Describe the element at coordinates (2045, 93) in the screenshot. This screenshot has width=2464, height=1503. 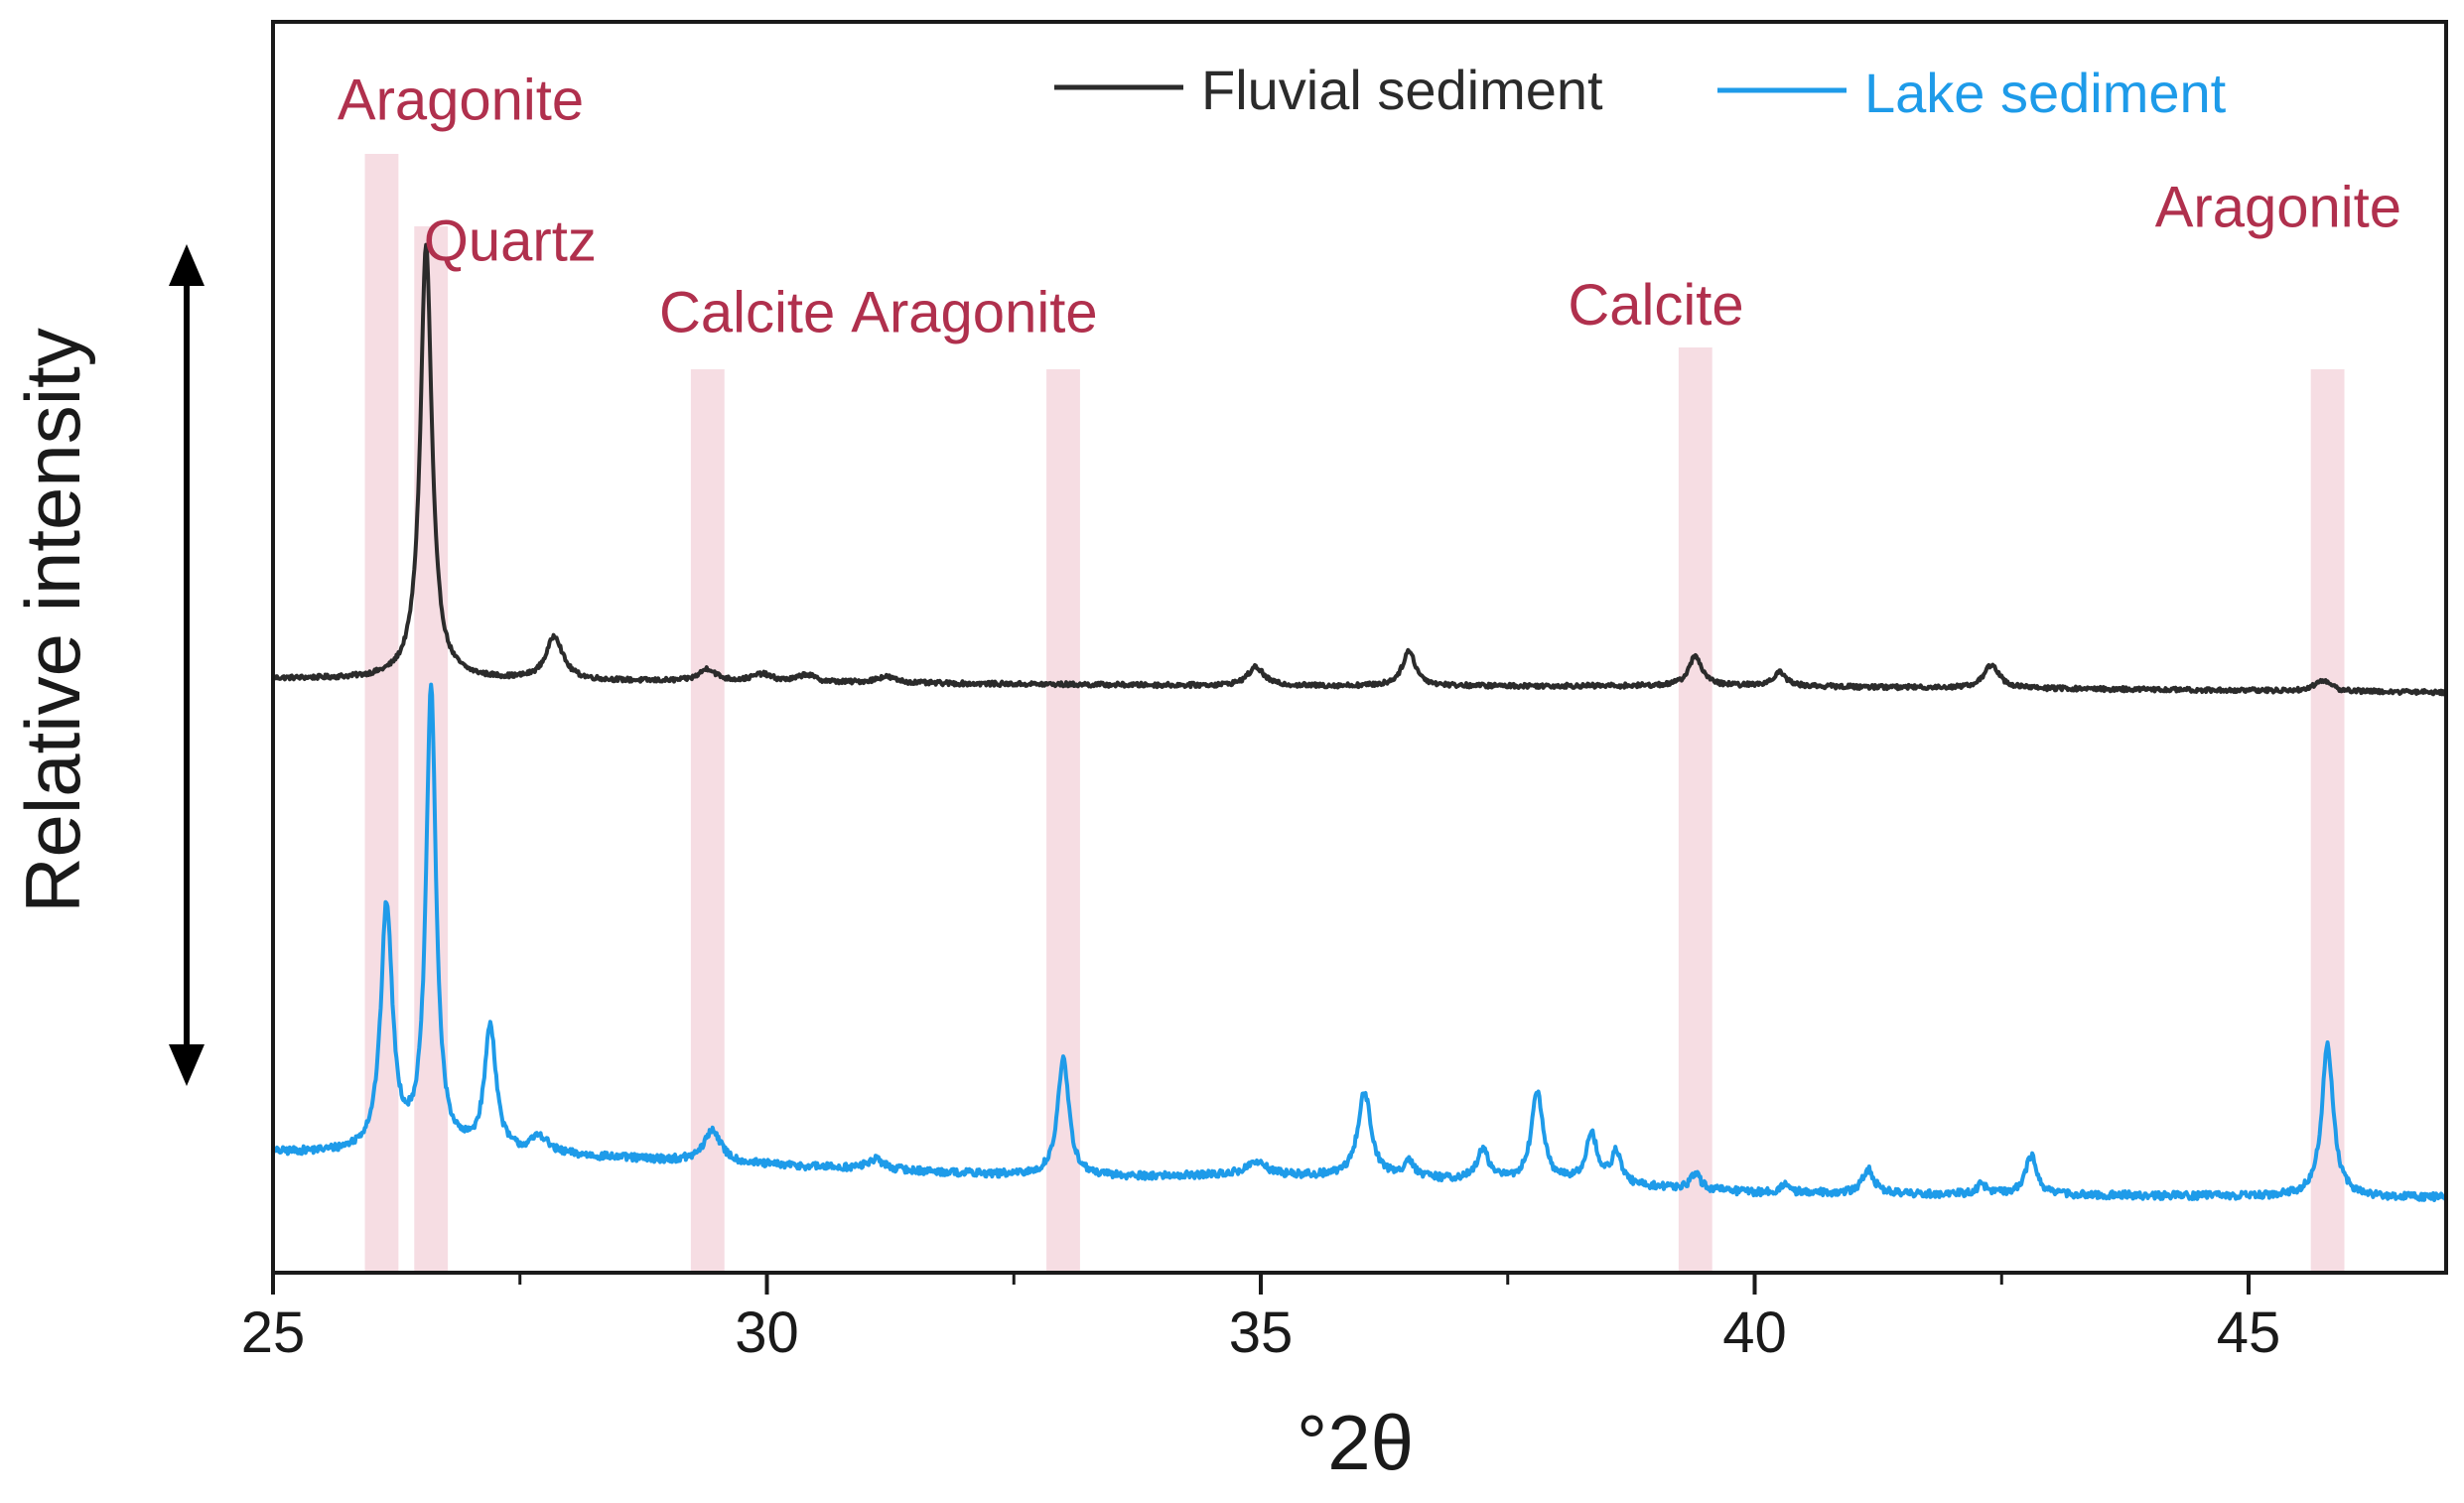
I see `legend-label: Lake sediment` at that location.